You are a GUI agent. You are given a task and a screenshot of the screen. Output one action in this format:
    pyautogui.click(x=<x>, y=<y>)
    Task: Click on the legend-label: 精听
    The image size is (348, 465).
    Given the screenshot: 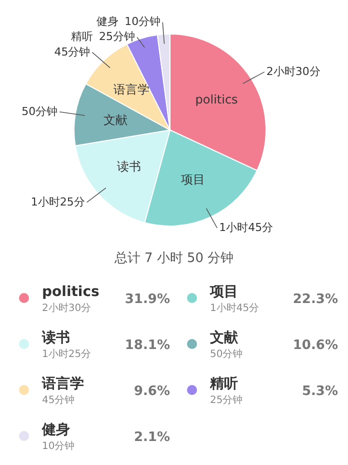 What is the action you would take?
    pyautogui.click(x=223, y=383)
    